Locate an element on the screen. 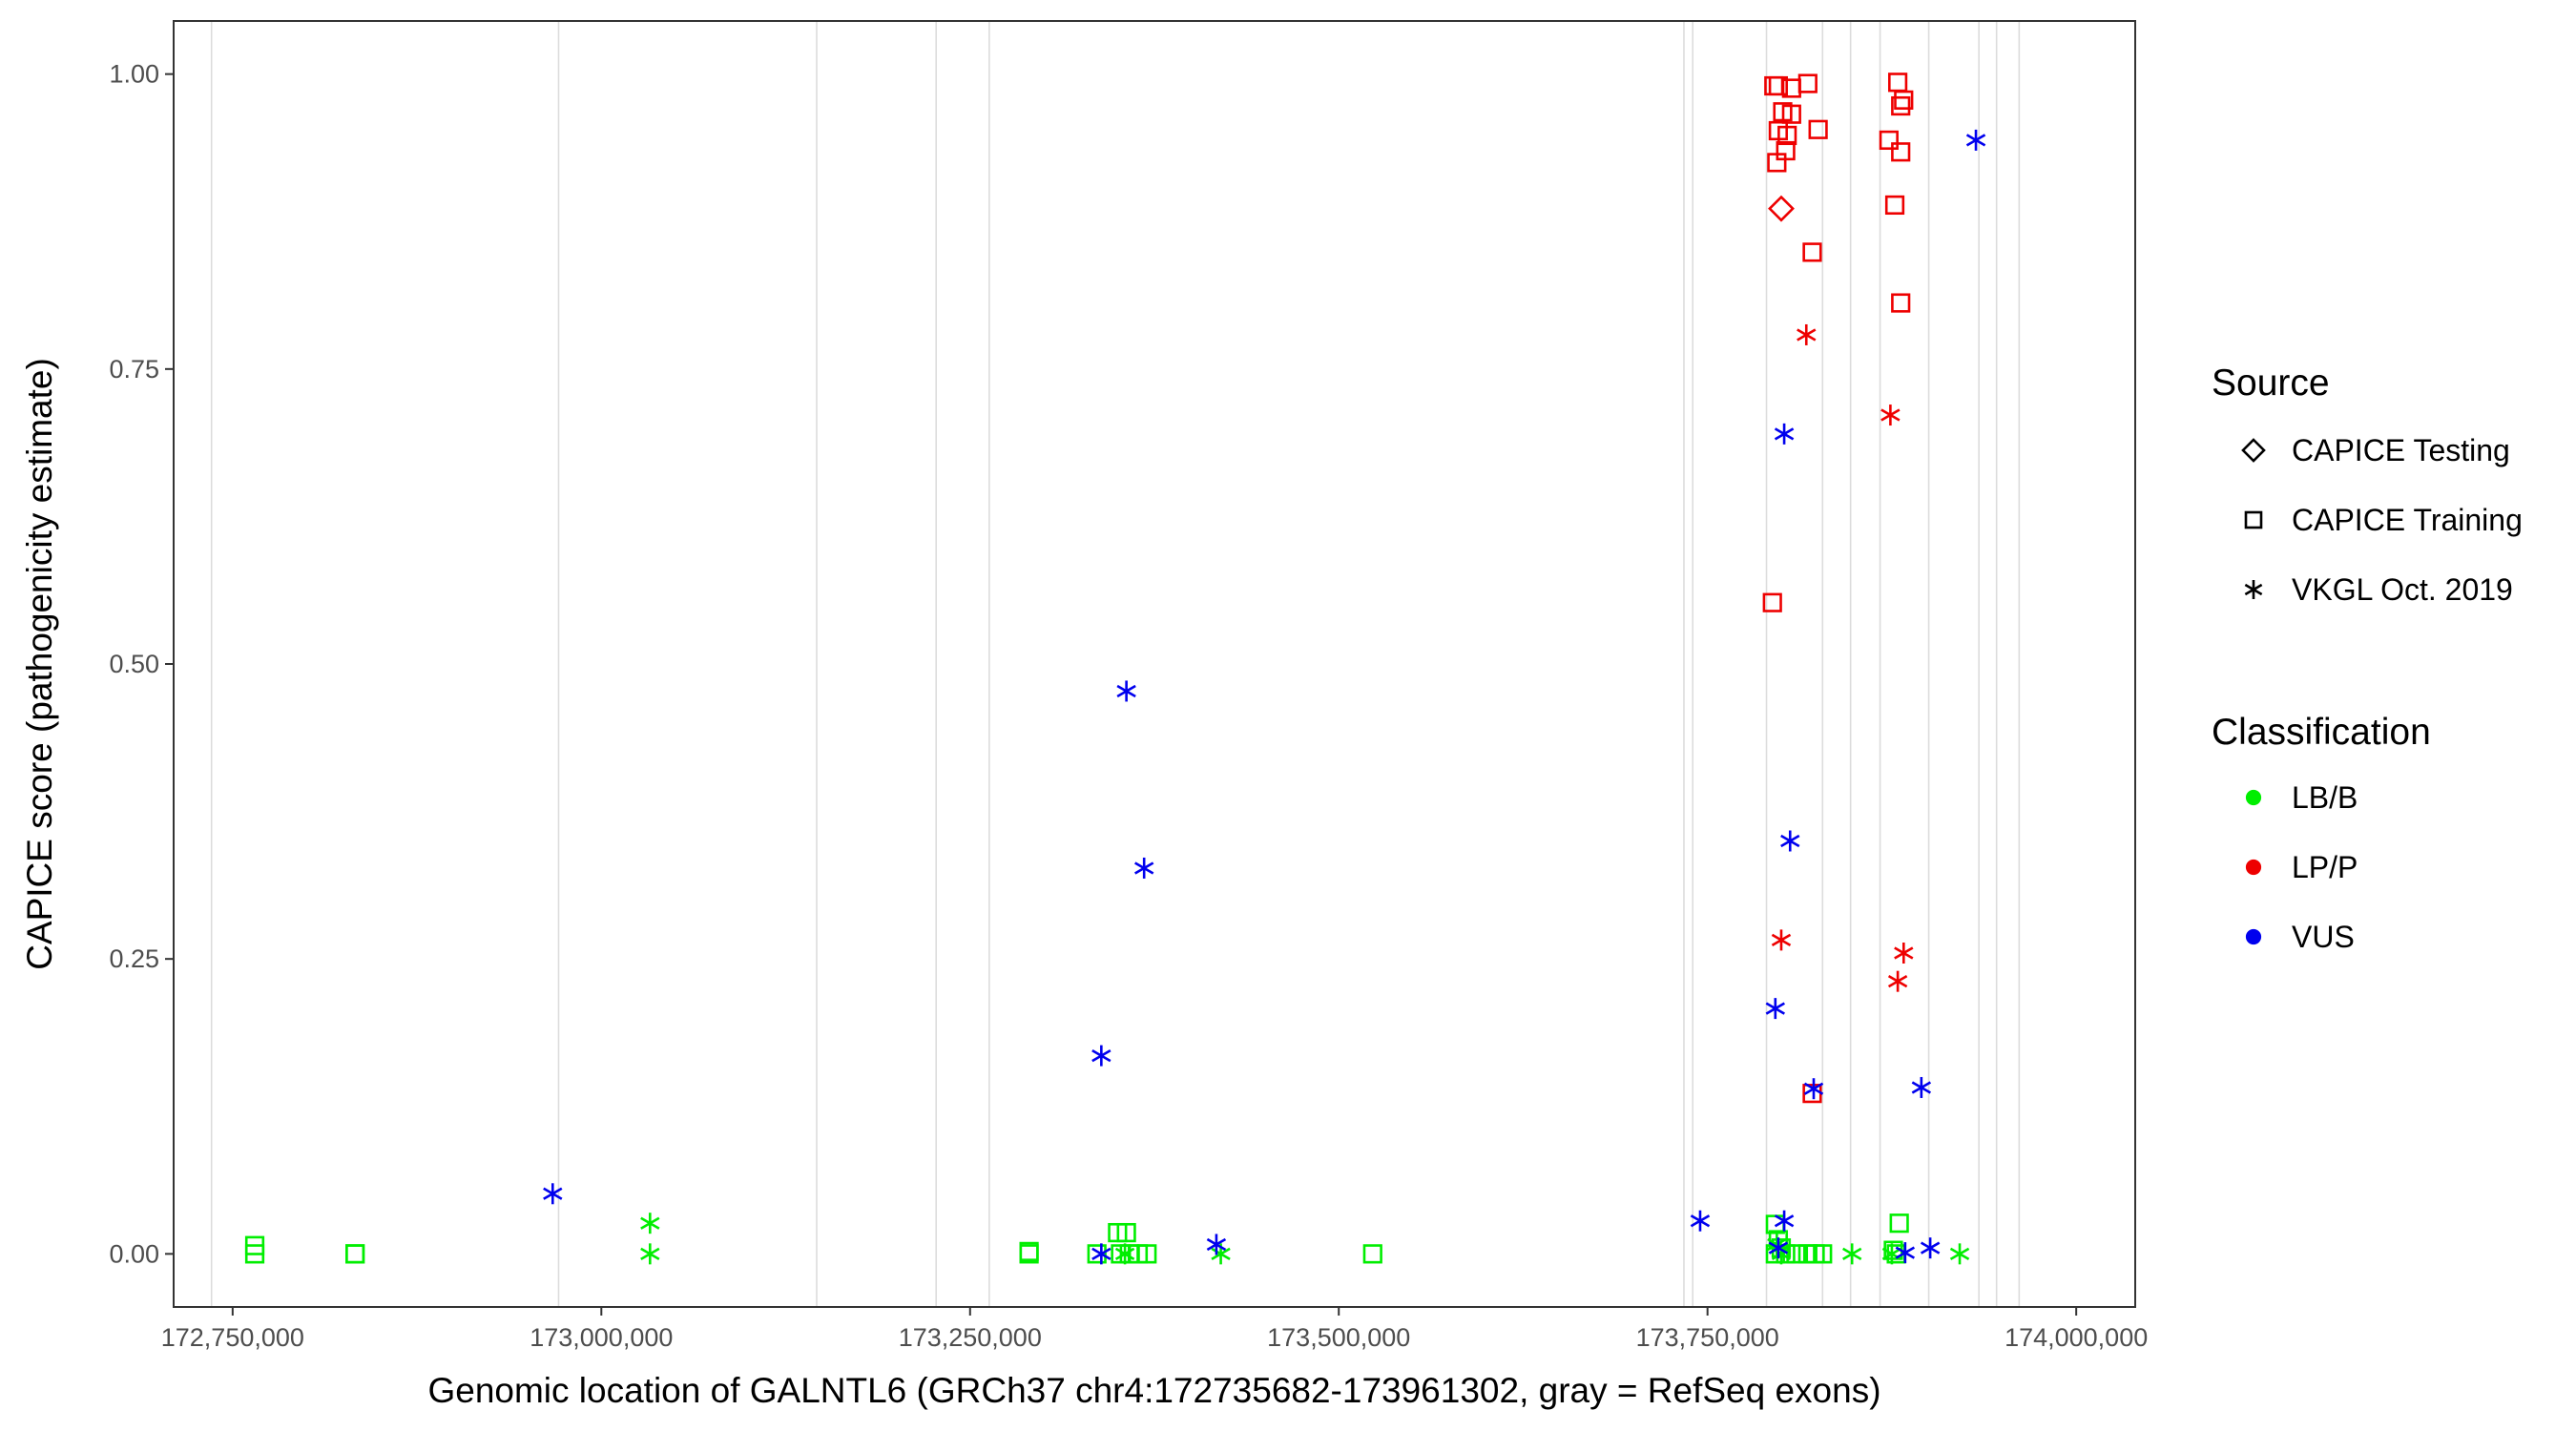 The width and height of the screenshot is (2576, 1431). x-tick-label: 172,750,000 is located at coordinates (232, 1337).